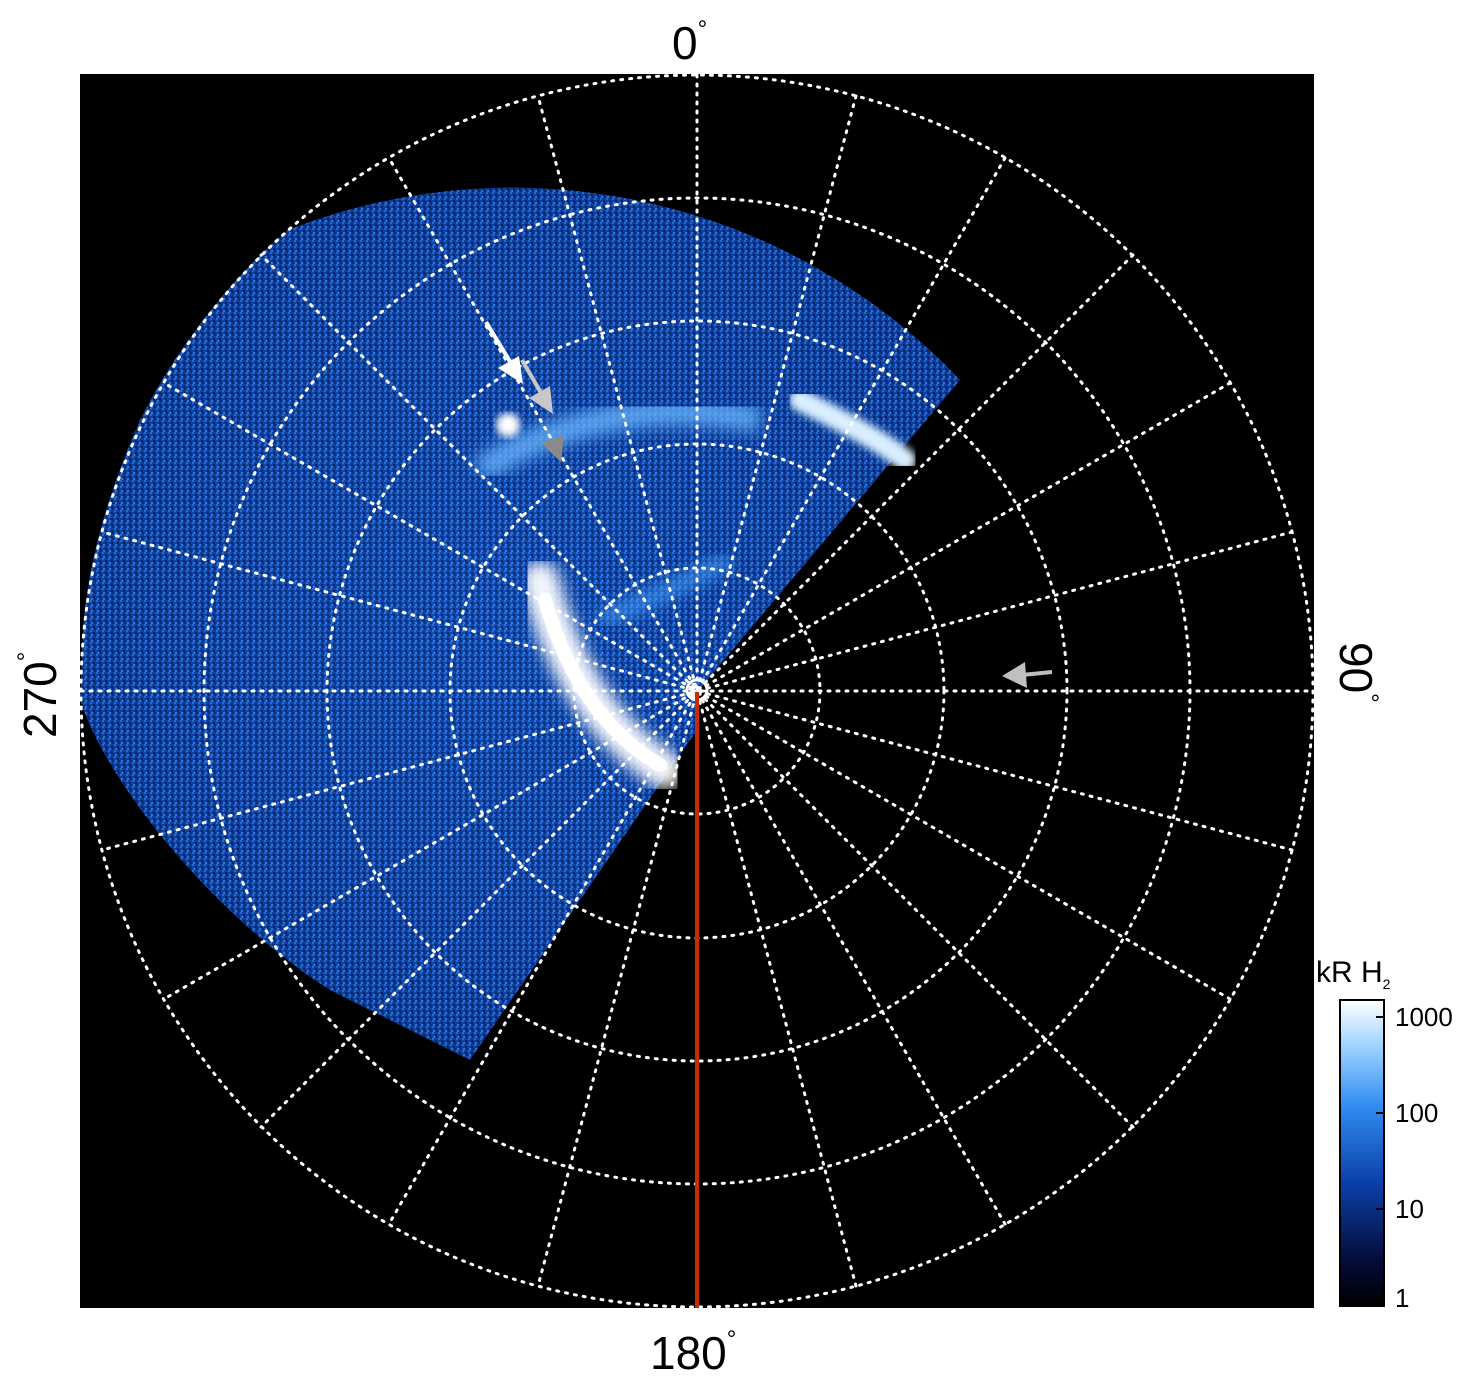  I want to click on angle-label-270: 270°, so click(39, 694).